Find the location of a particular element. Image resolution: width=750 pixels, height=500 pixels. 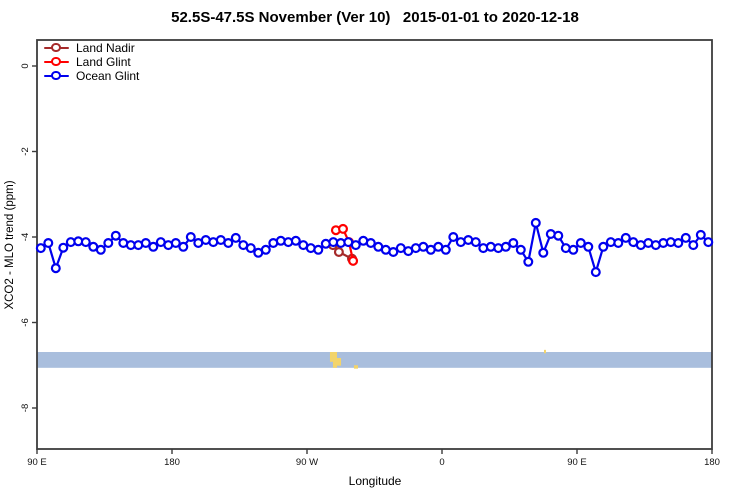

x-tick-label: 0 is located at coordinates (441, 462).